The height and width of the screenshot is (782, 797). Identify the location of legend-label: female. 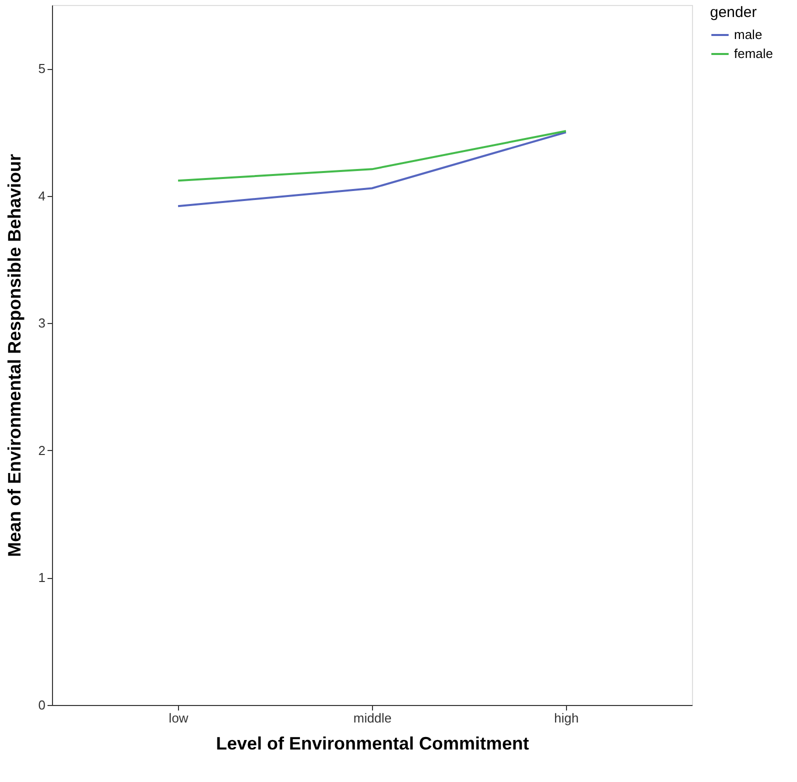
(754, 53).